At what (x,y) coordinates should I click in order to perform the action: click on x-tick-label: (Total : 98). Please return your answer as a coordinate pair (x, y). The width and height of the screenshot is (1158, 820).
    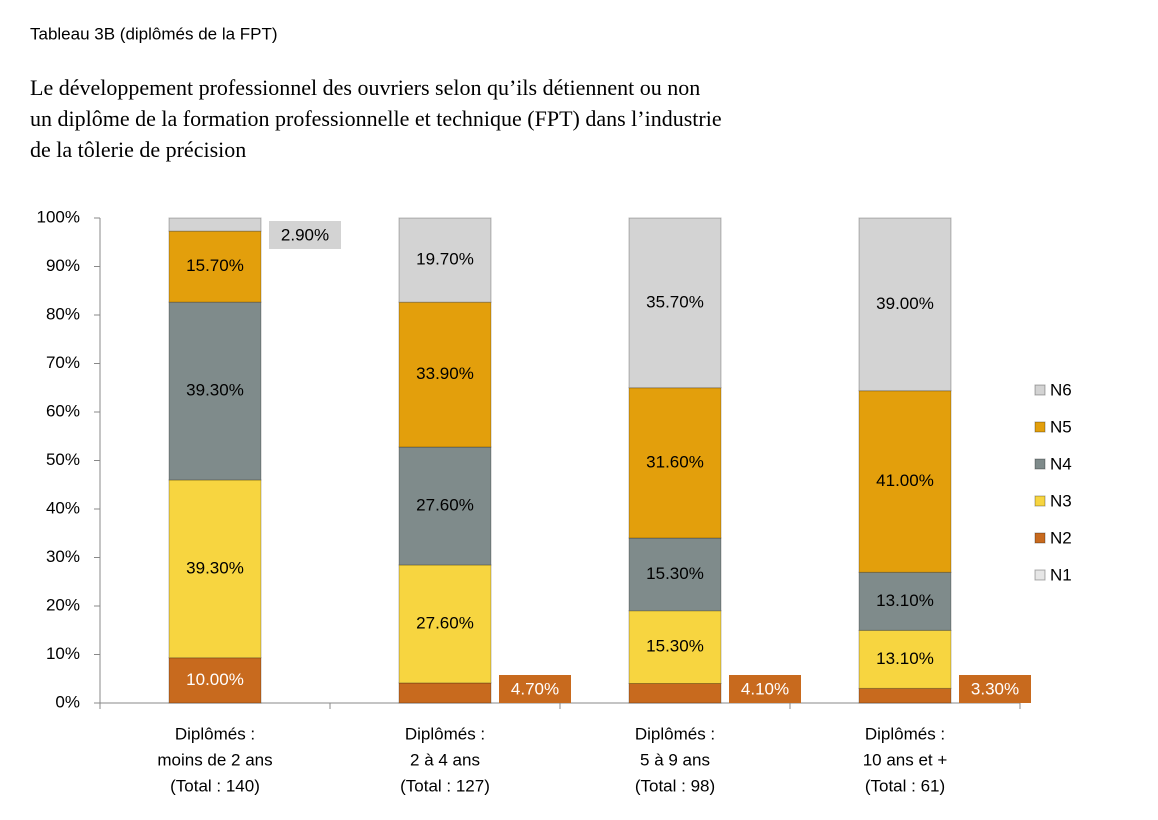
    Looking at the image, I should click on (675, 785).